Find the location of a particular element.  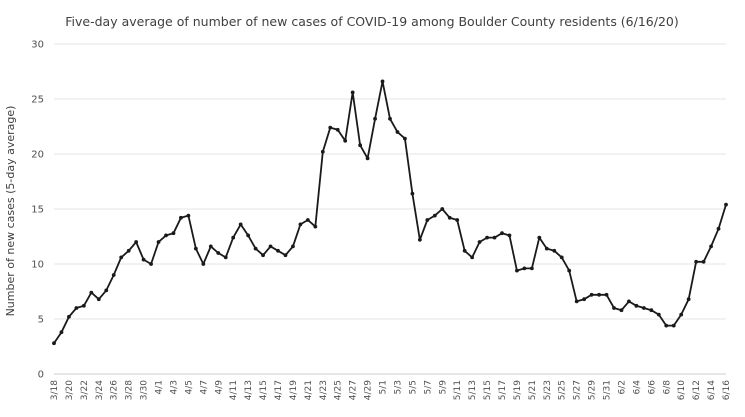

x-tick-label: 4/9 is located at coordinates (219, 387).